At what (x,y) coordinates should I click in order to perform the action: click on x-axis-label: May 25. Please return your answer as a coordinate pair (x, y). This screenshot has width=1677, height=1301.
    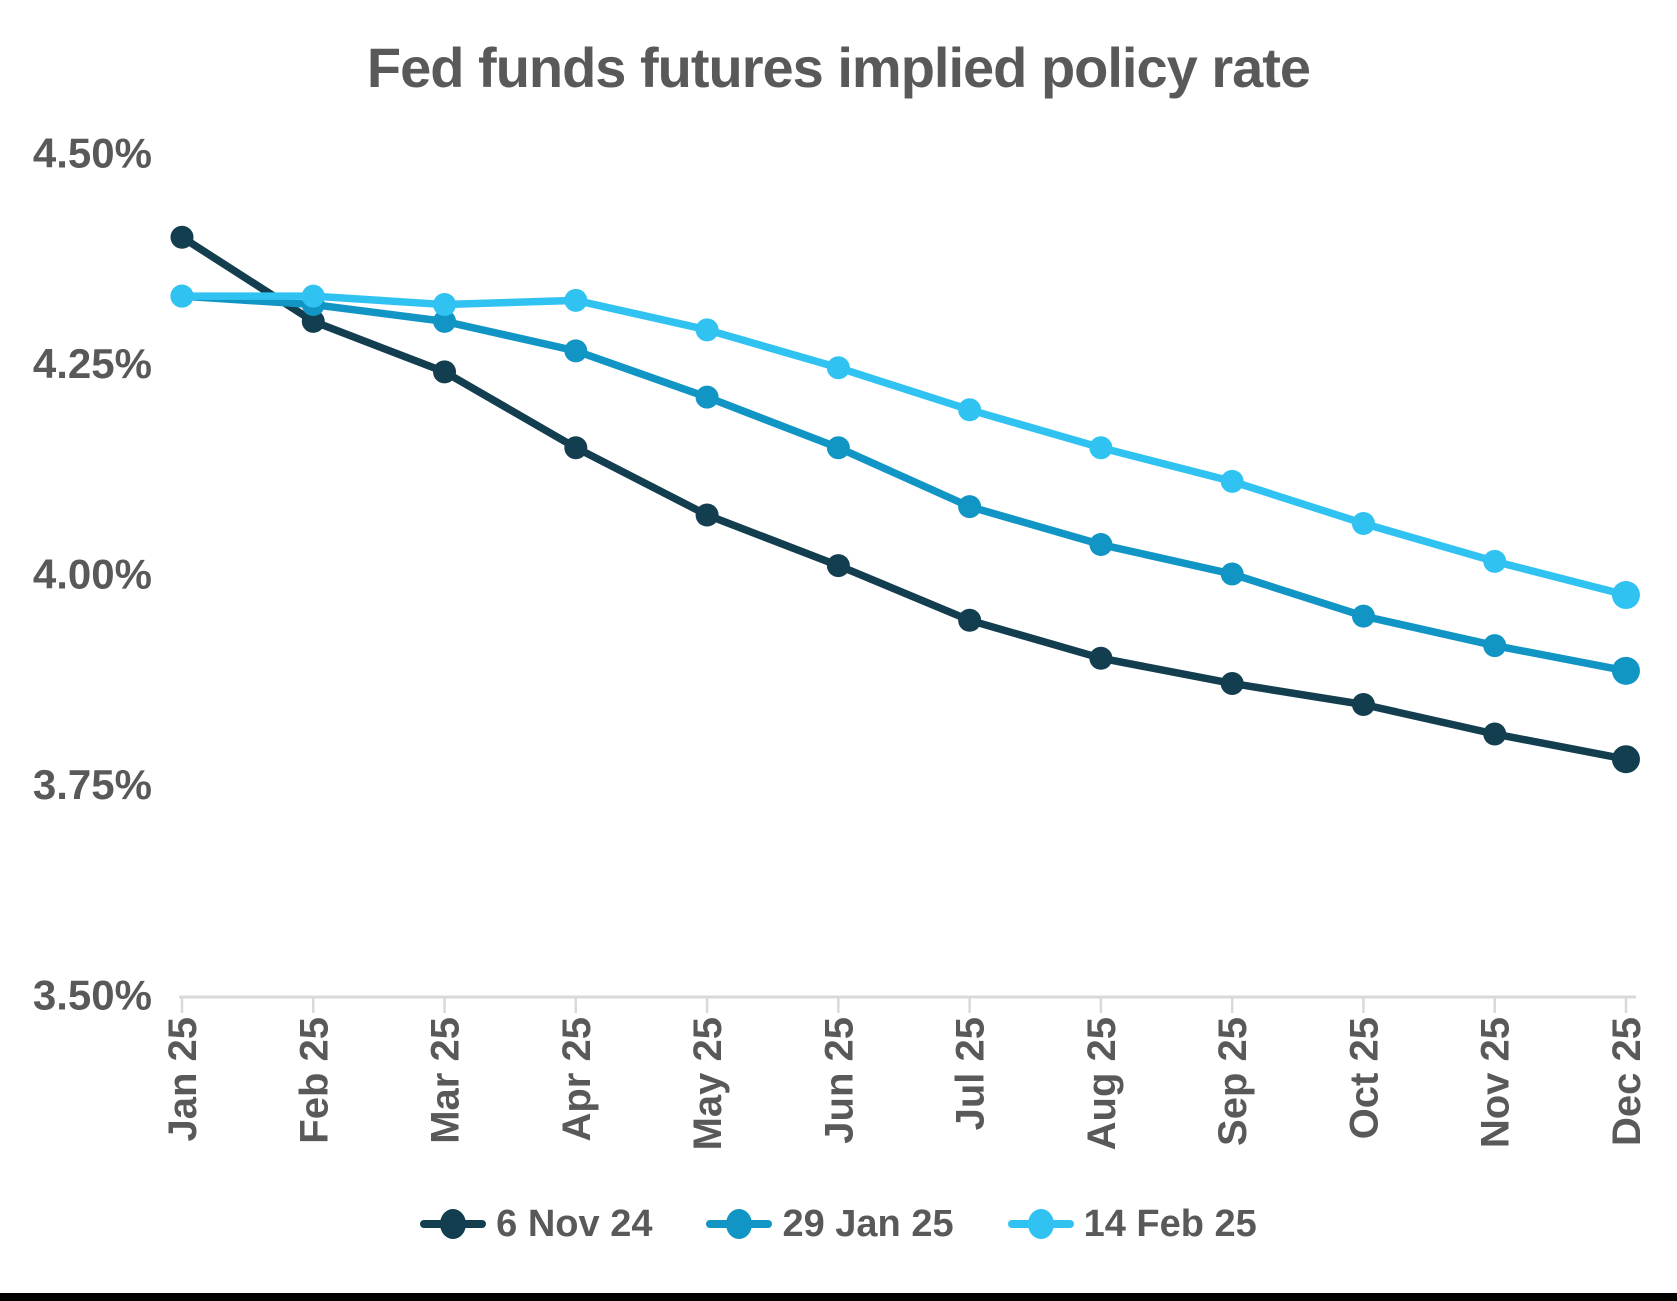
    Looking at the image, I should click on (708, 1083).